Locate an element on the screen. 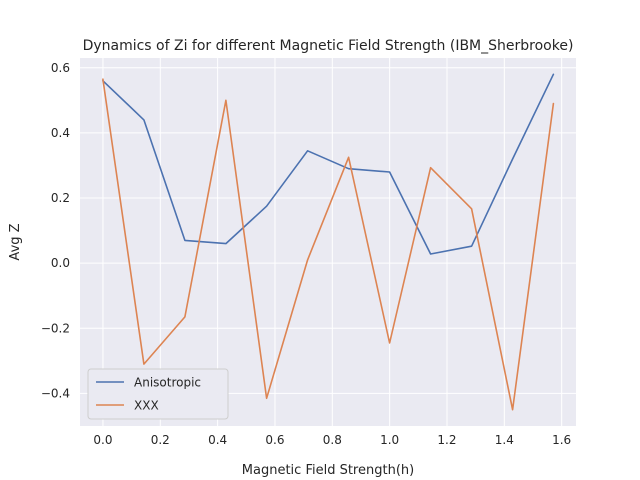 Image resolution: width=640 pixels, height=480 pixels. x-tick-label: 1.0 is located at coordinates (389, 440).